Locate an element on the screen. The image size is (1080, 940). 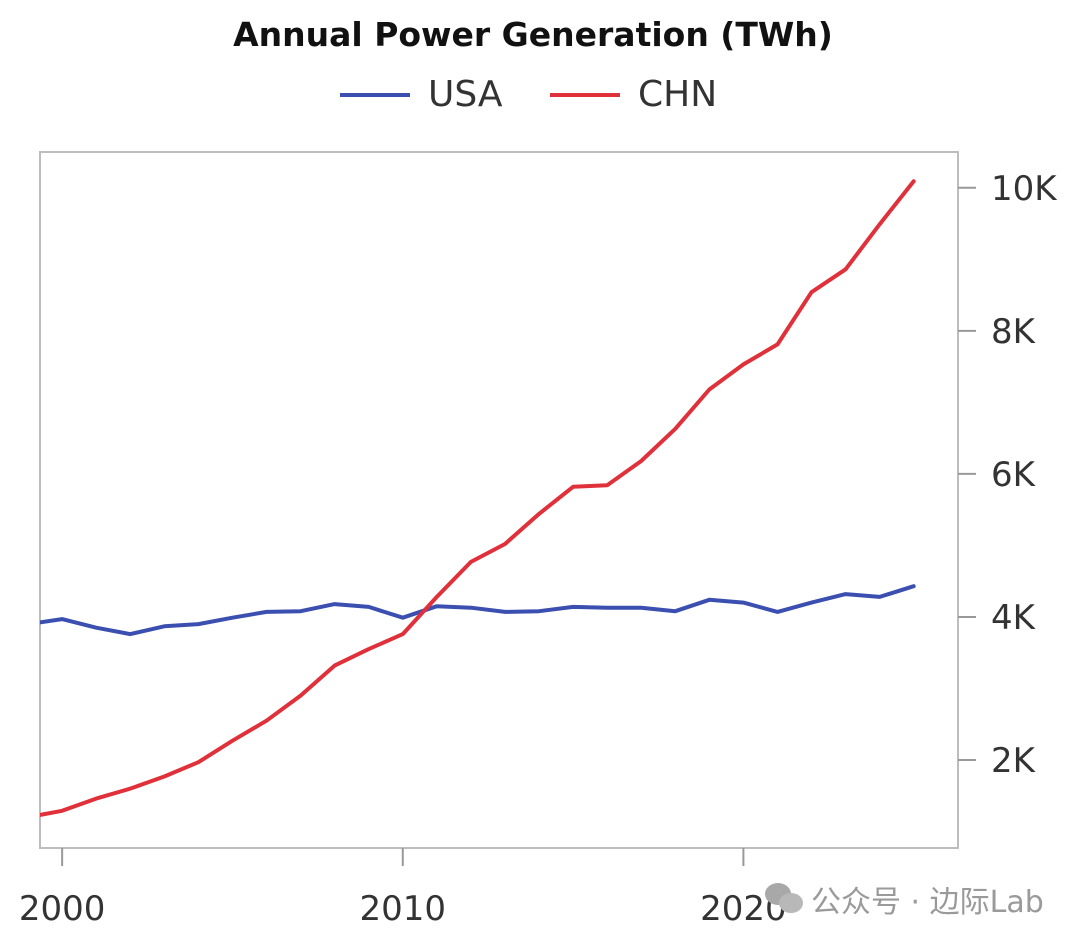
x-axis: 2000 2010 2020 is located at coordinates (403, 888).